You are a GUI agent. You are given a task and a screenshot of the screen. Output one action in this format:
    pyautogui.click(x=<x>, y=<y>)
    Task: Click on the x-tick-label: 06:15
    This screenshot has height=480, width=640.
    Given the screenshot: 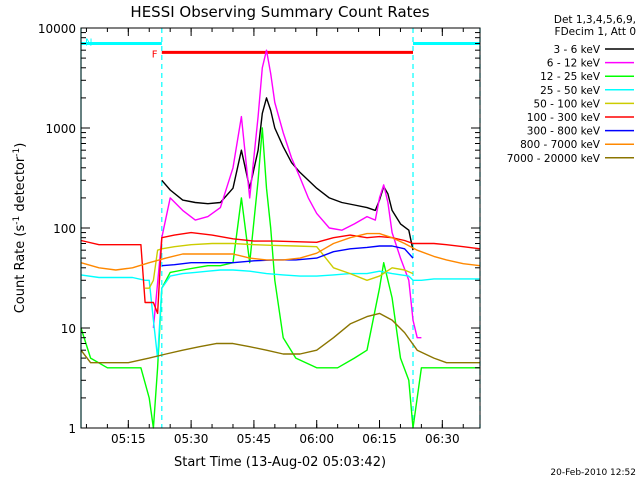 What is the action you would take?
    pyautogui.click(x=379, y=439)
    